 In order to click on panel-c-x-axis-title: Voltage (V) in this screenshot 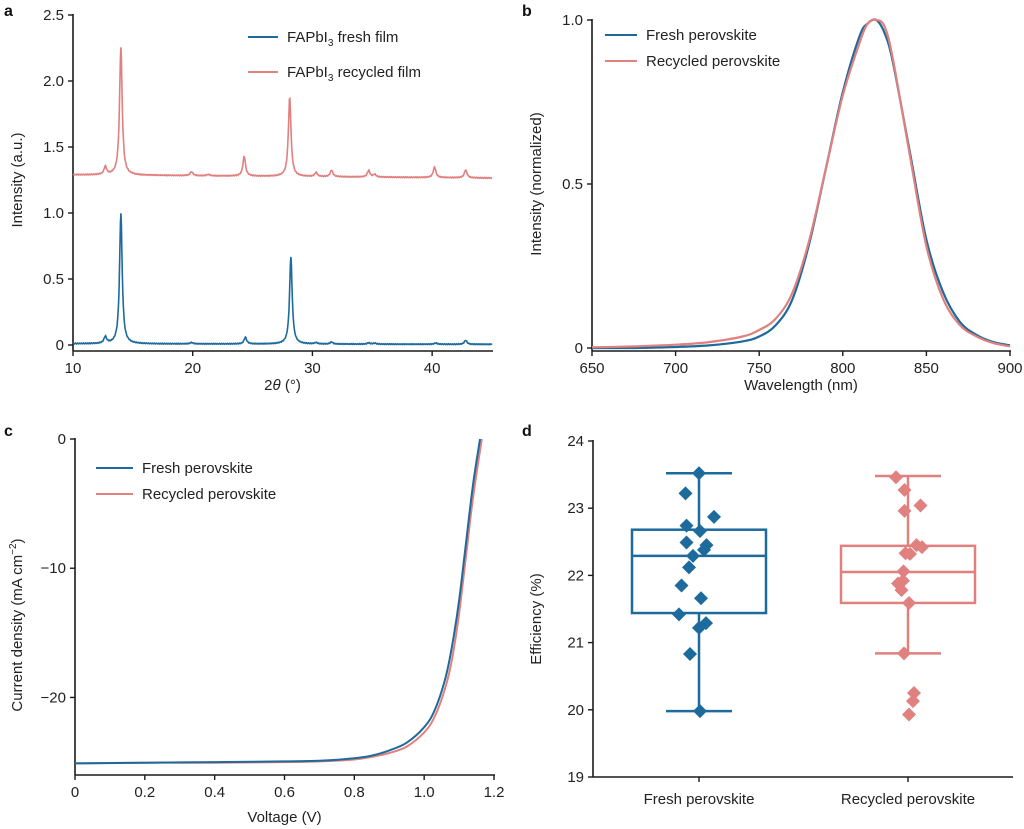, I will do `click(284, 817)`.